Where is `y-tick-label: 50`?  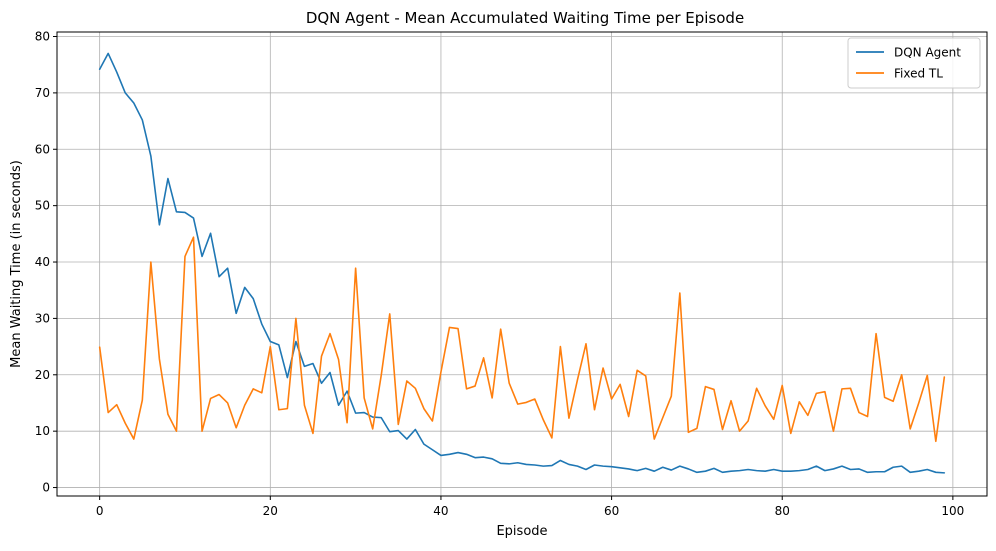
y-tick-label: 50 is located at coordinates (42, 206).